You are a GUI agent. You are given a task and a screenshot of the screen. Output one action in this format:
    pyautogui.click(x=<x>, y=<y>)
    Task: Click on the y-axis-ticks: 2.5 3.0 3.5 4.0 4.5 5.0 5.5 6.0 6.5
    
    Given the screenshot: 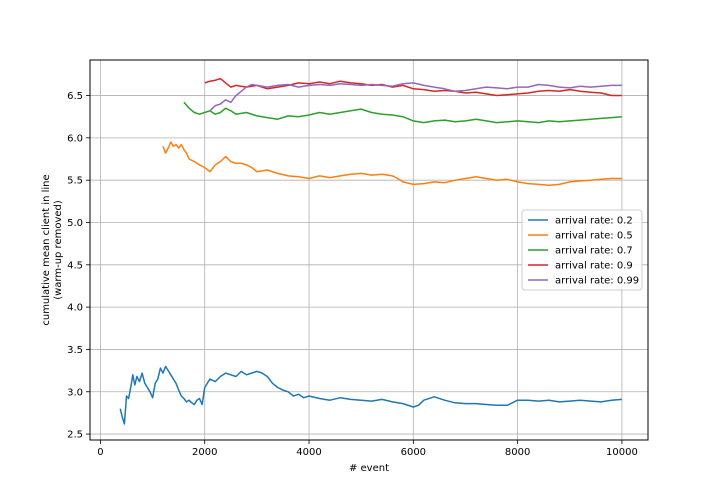 What is the action you would take?
    pyautogui.click(x=78, y=266)
    